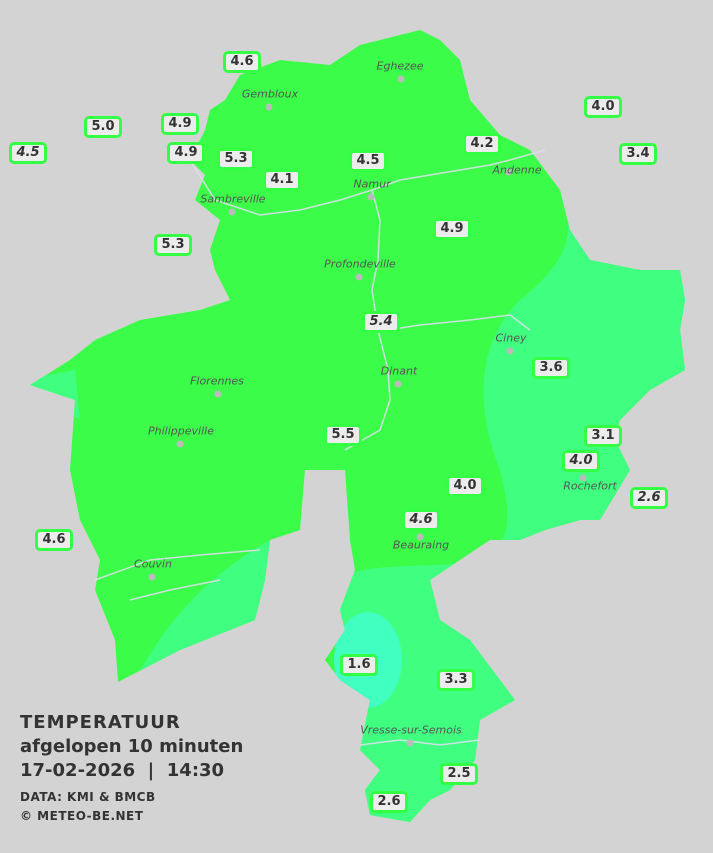  I want to click on city-label: Rochefort, so click(590, 486).